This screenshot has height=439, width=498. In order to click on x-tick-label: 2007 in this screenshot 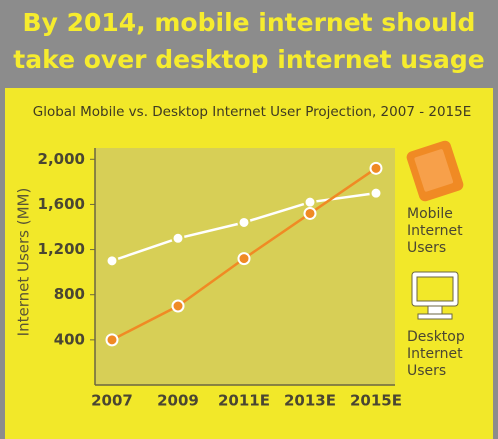, I will do `click(112, 401)`.